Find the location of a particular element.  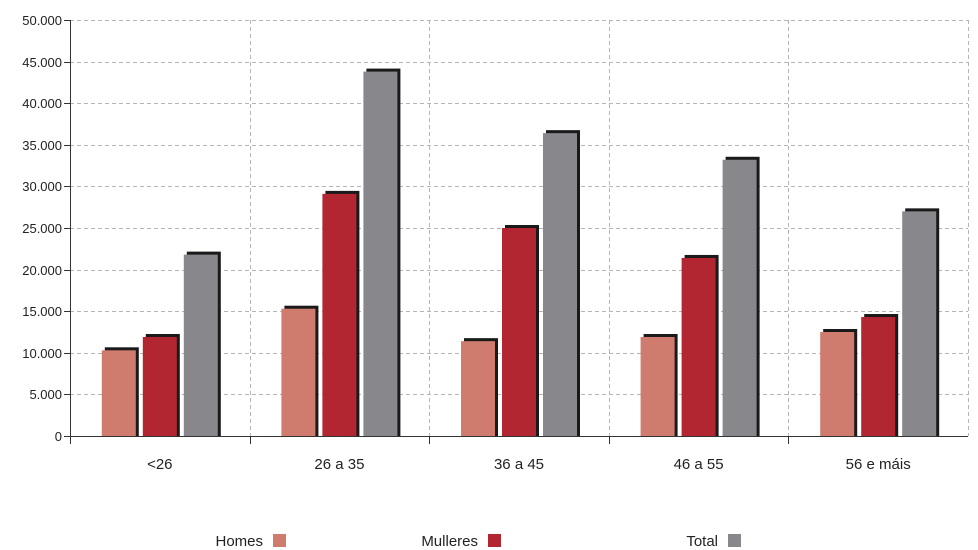

y-tick-label: 35.000 is located at coordinates (42, 145).